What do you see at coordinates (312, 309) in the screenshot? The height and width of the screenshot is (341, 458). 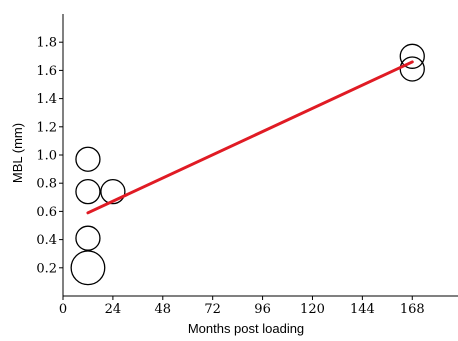 I see `x-tick-label: 120` at bounding box center [312, 309].